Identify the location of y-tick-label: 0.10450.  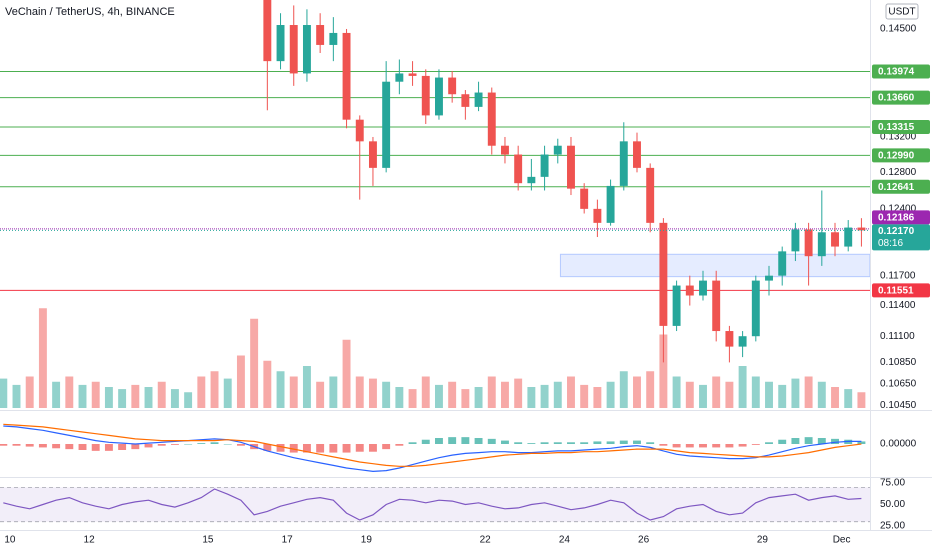
(898, 405).